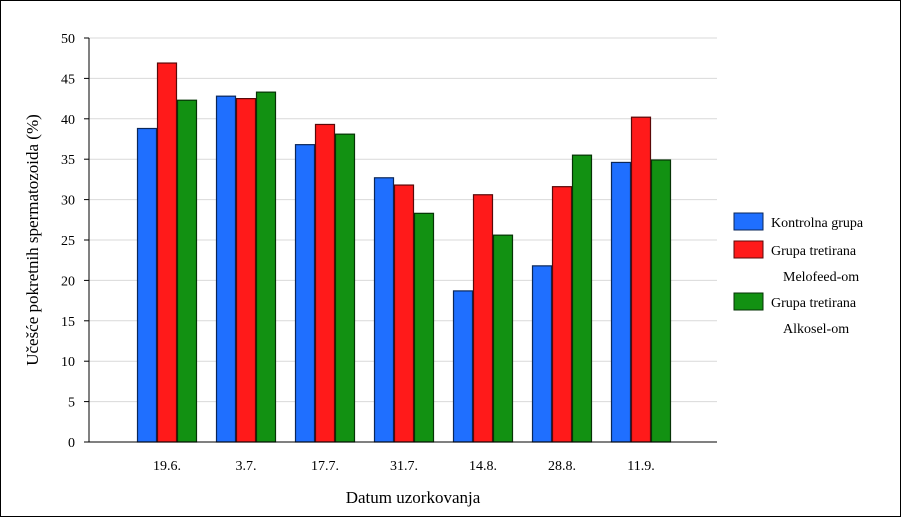 Image resolution: width=901 pixels, height=517 pixels. Describe the element at coordinates (814, 303) in the screenshot. I see `legend-label-alkosel-line1: Grupa tretirana` at that location.